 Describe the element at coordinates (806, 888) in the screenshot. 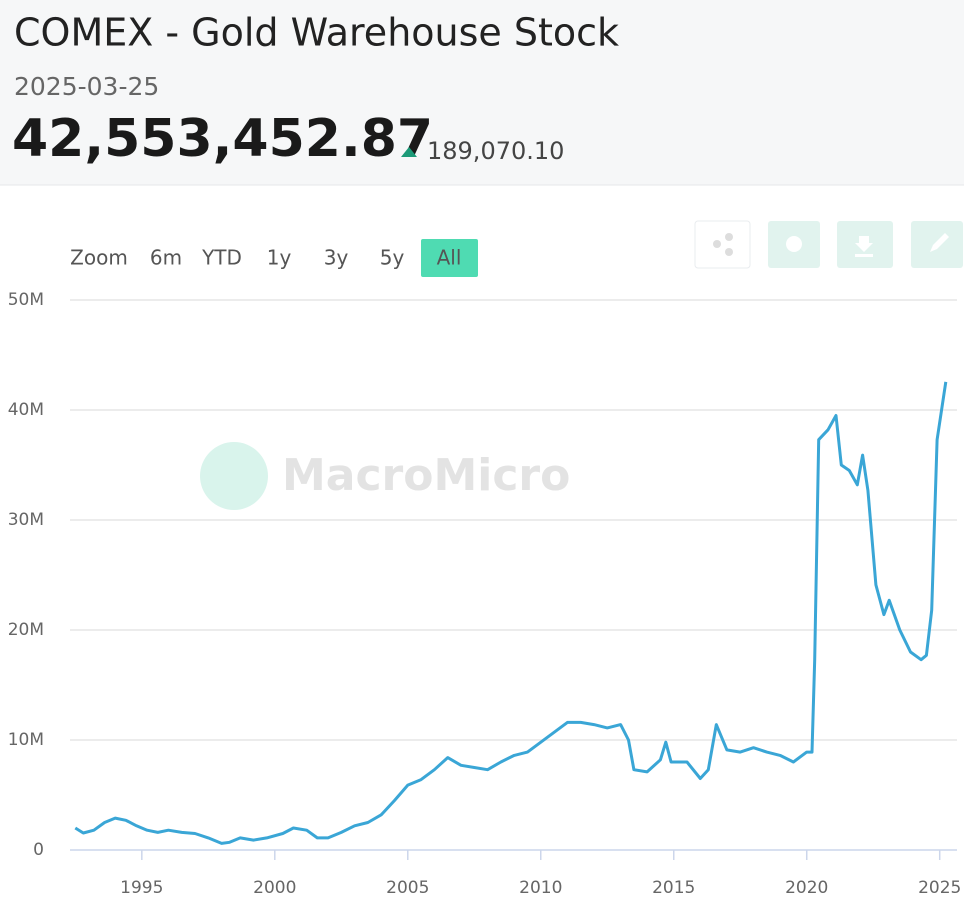

I see `x-tick-label: 2020` at that location.